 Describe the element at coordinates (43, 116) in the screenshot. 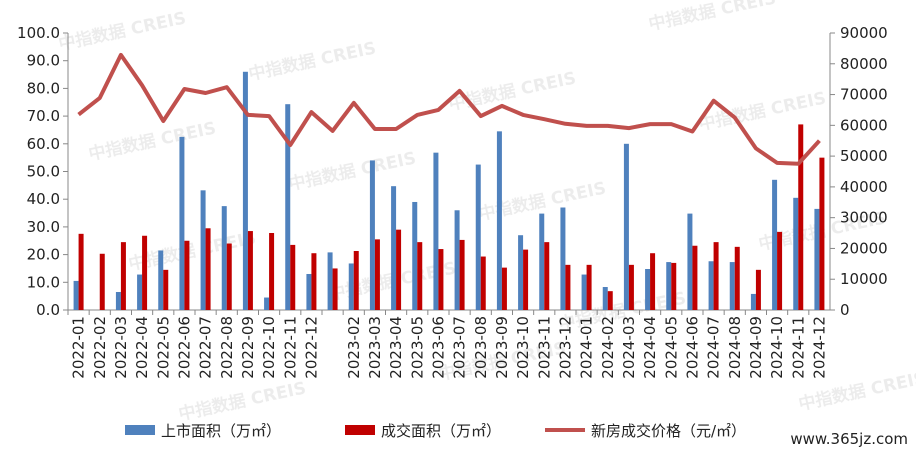

I see `y-tick-label: 70.0` at that location.